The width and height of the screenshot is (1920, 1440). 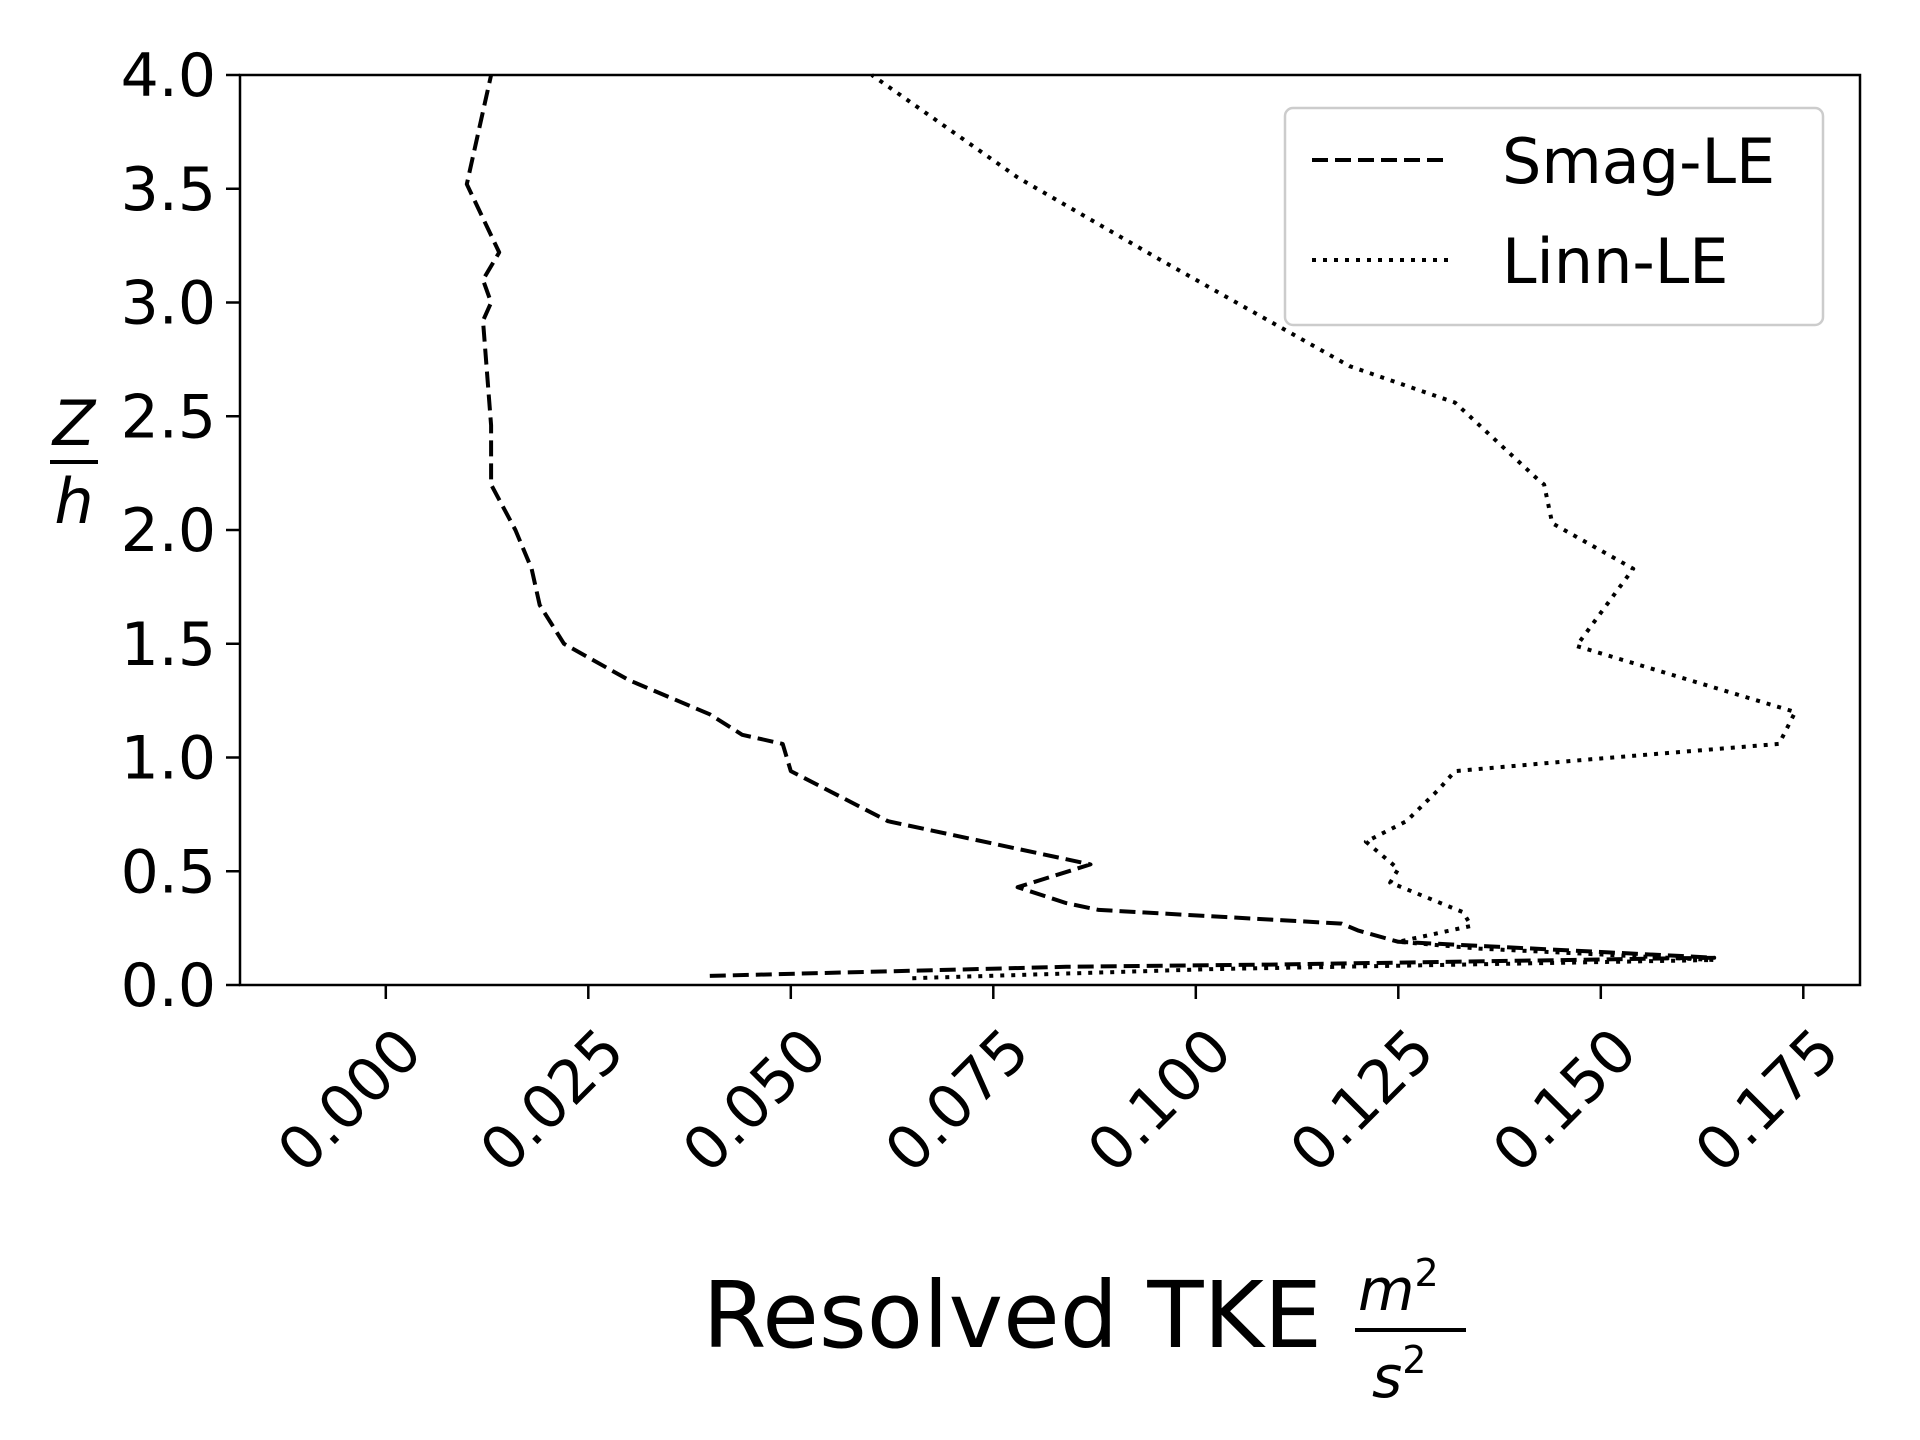 I want to click on y-axis-label-denominator: h, so click(x=73, y=501).